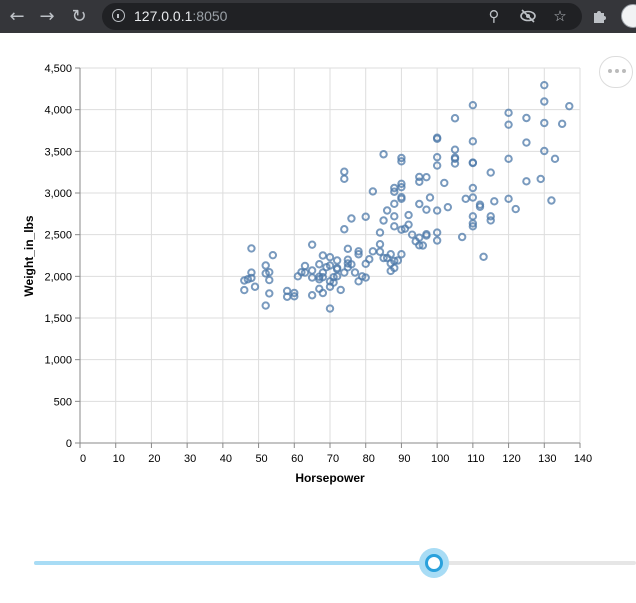  Describe the element at coordinates (79, 16) in the screenshot. I see `reload-icon: ↻` at that location.